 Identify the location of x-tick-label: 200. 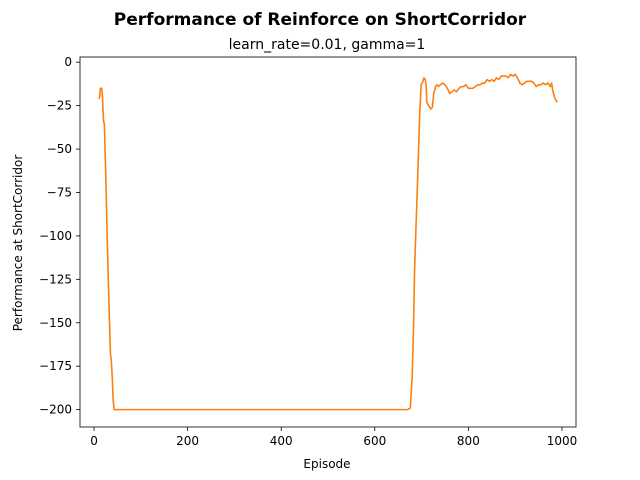
(187, 441).